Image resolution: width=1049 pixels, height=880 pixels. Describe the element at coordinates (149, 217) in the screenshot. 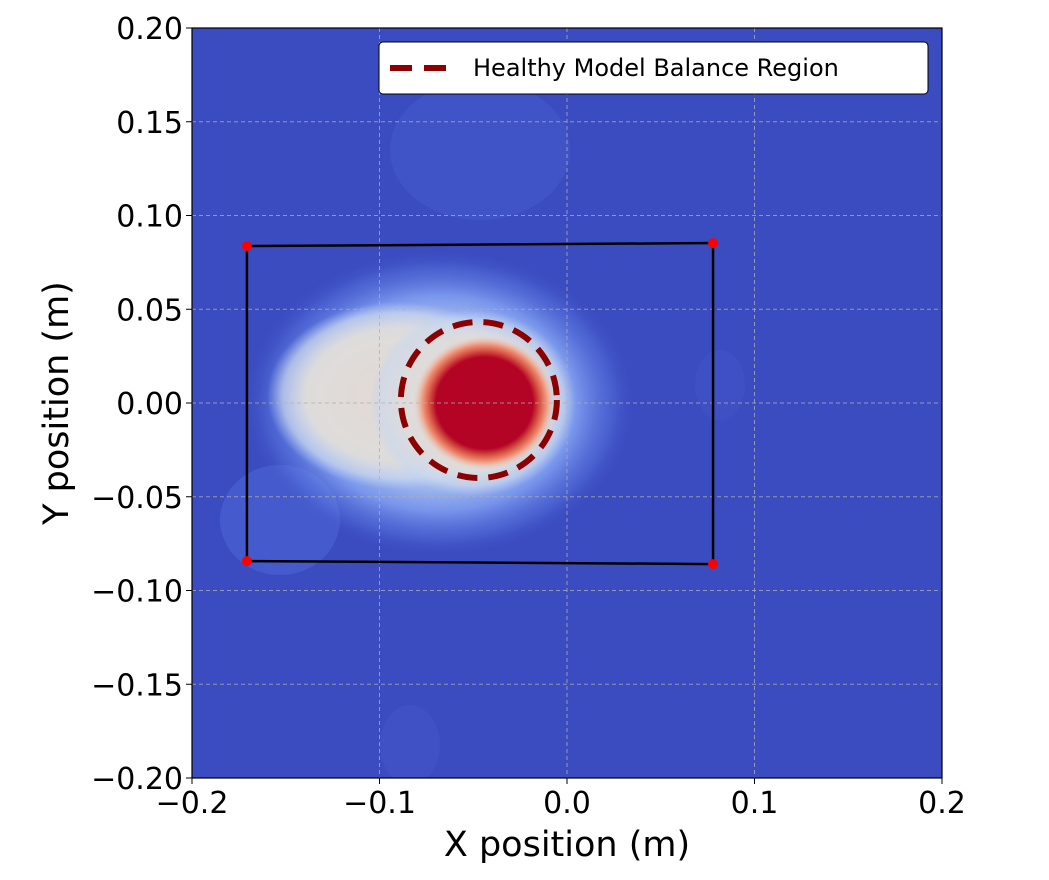

I see `y-tick-label: 0.10` at that location.